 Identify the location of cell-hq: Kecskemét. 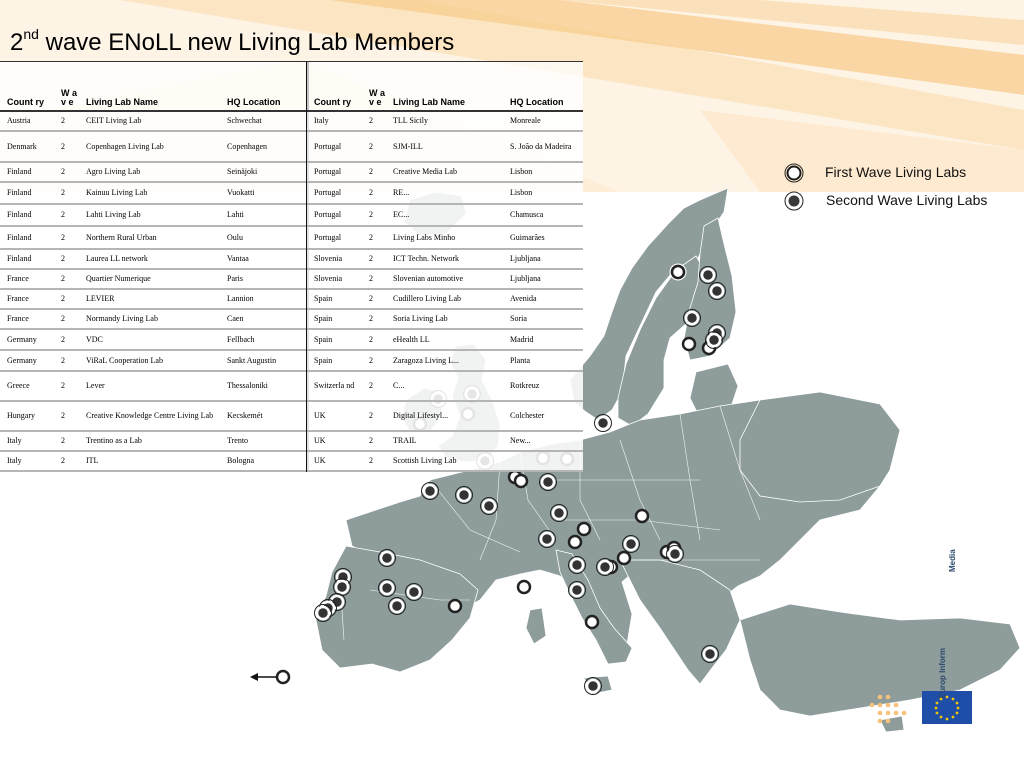
(263, 416).